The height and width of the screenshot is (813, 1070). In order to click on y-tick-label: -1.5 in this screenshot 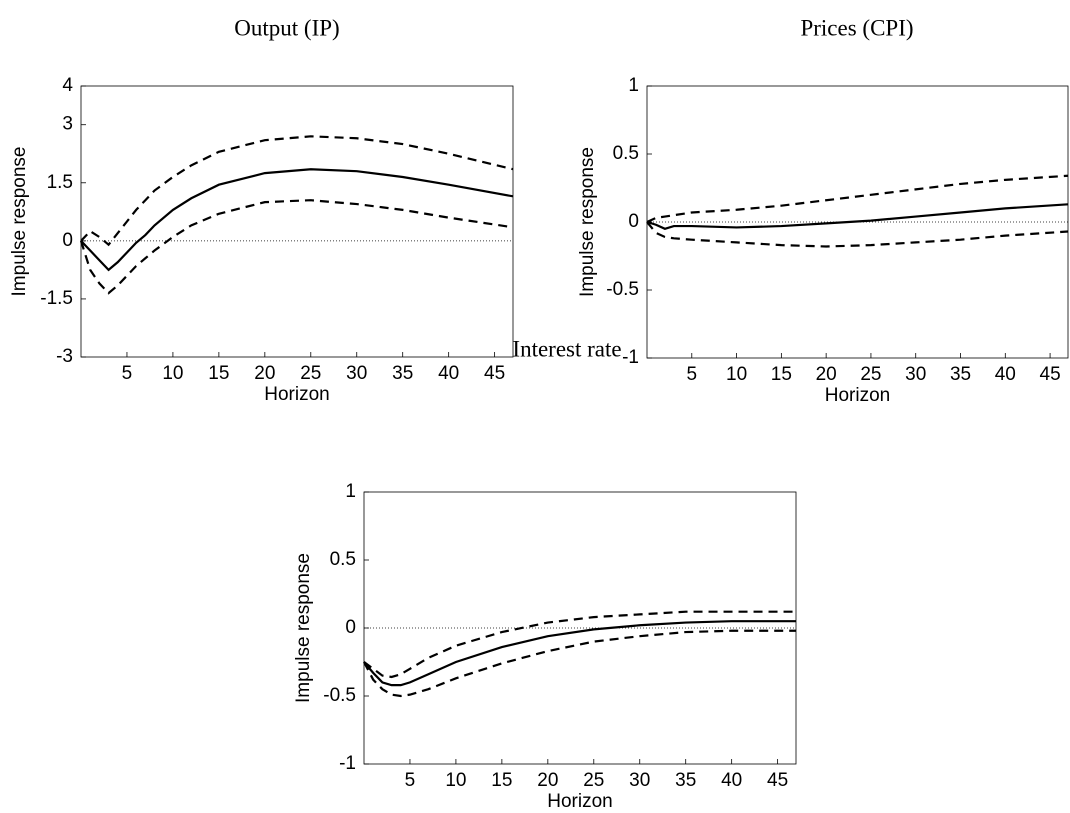, I will do `click(56, 298)`.